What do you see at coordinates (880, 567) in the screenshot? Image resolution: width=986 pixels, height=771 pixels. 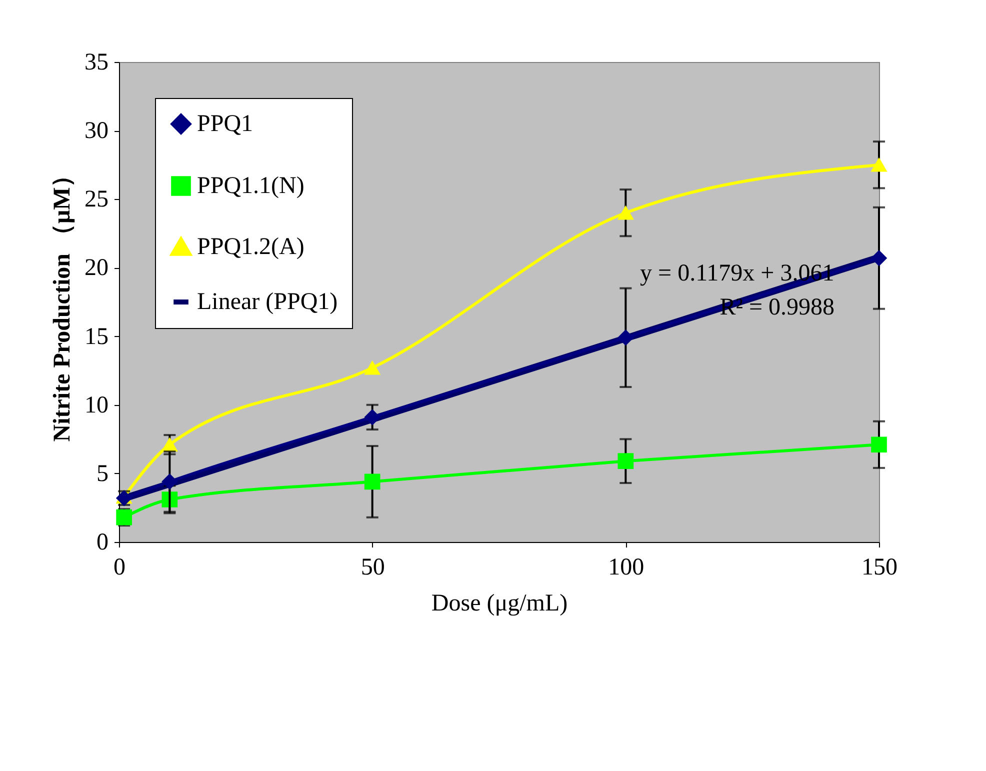 I see `x-tick-label: 150` at bounding box center [880, 567].